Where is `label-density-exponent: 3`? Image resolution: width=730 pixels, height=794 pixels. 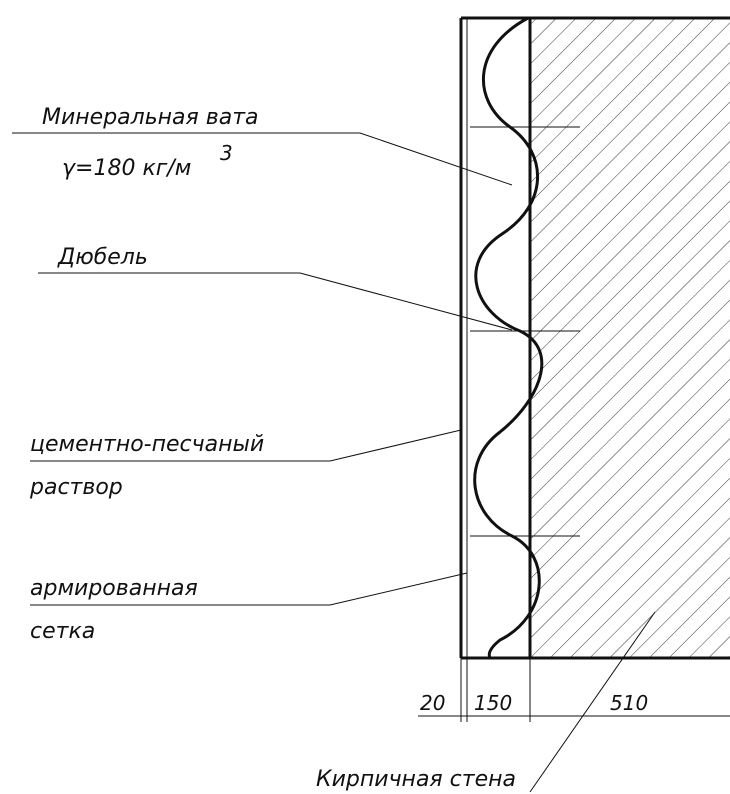
label-density-exponent: 3 is located at coordinates (226, 153).